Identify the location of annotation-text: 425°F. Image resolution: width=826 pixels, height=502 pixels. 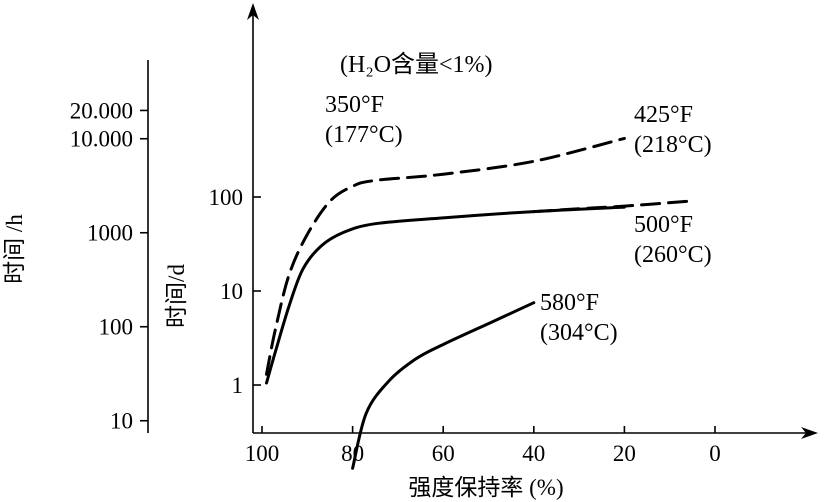
(663, 115).